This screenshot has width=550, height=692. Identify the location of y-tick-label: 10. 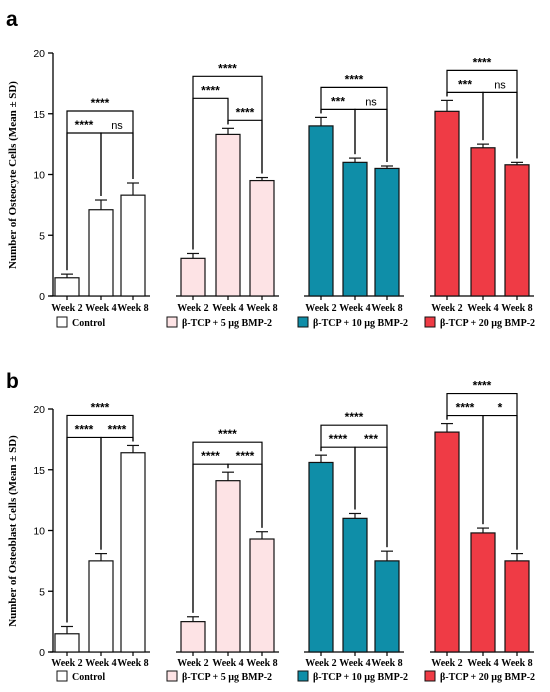
(39, 176).